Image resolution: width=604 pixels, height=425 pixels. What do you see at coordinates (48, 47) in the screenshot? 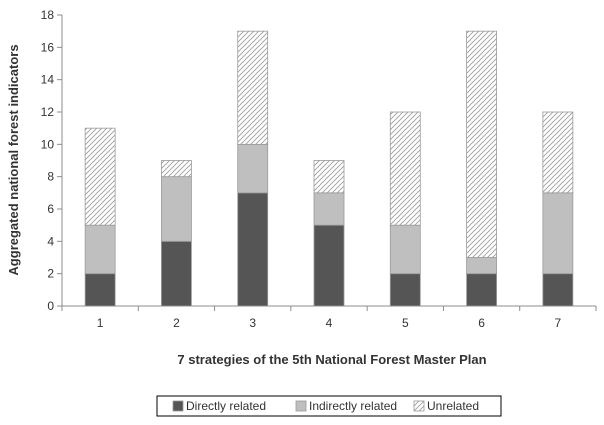
I see `y-tick-label: 16` at bounding box center [48, 47].